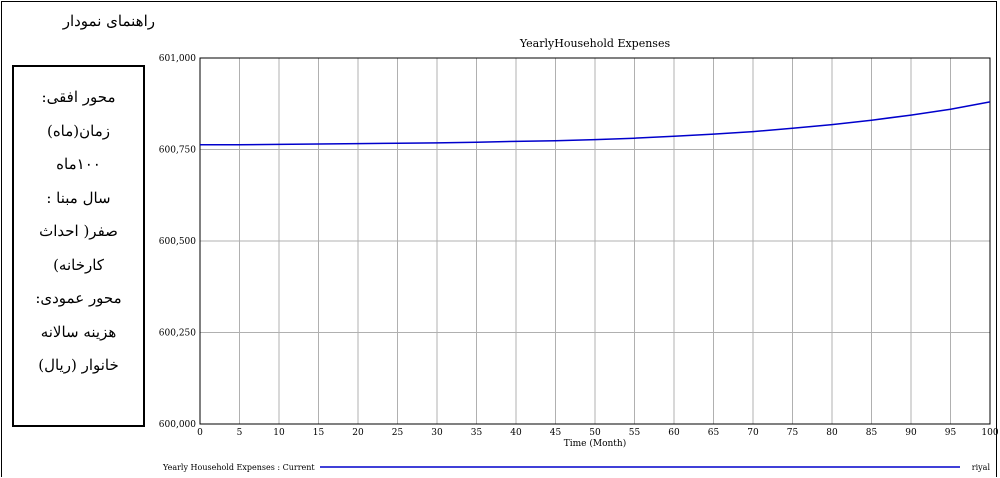 This screenshot has height=478, width=1000. Describe the element at coordinates (595, 43) in the screenshot. I see `chart-title: YearlyHousehold Expenses` at that location.